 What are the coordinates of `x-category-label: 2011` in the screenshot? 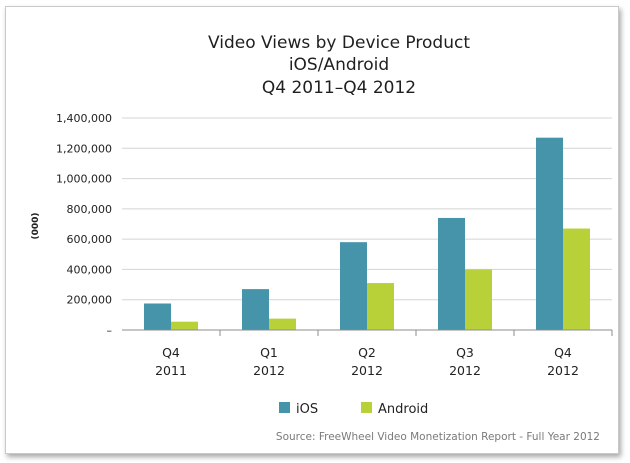 It's located at (171, 370).